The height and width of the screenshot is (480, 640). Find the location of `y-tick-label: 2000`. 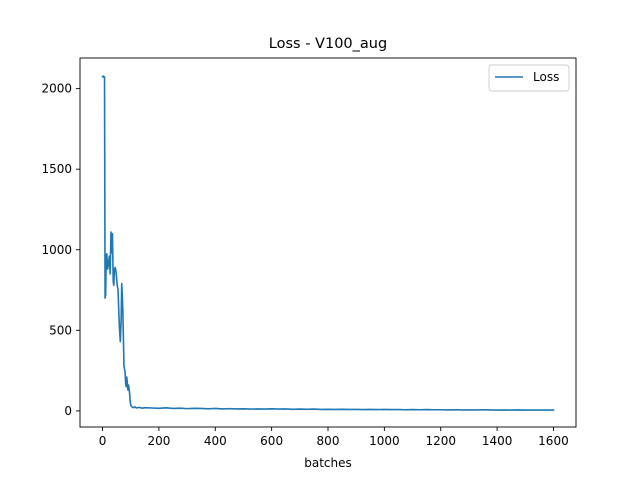

y-tick-label: 2000 is located at coordinates (56, 89).